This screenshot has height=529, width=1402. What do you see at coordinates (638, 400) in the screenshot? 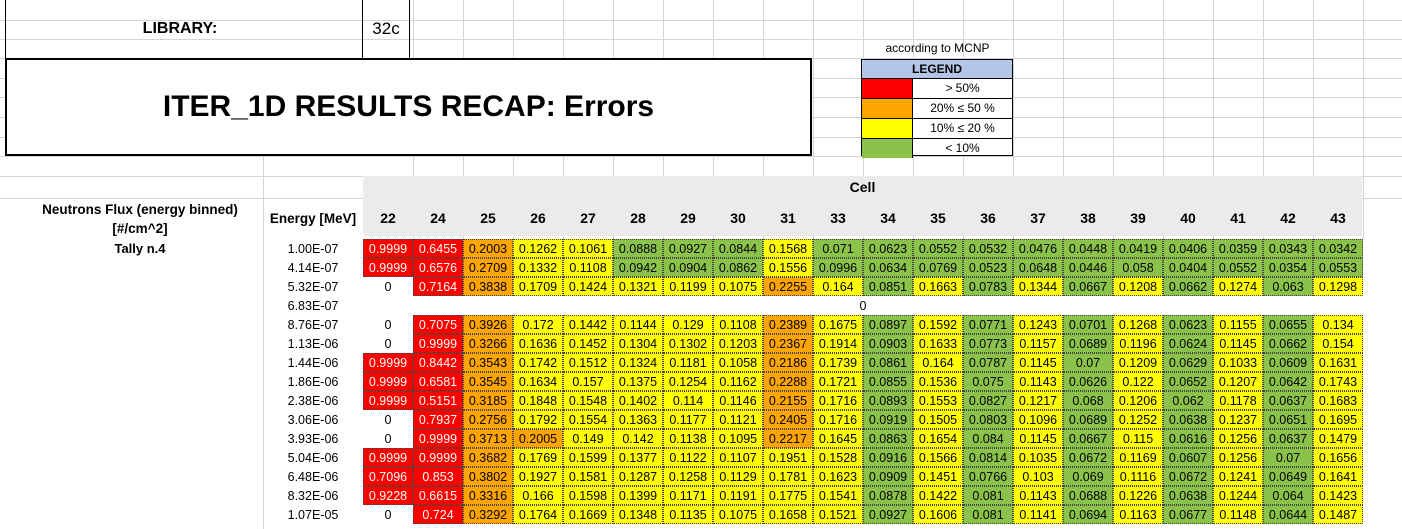
I see `table-cell: 0.1402` at bounding box center [638, 400].